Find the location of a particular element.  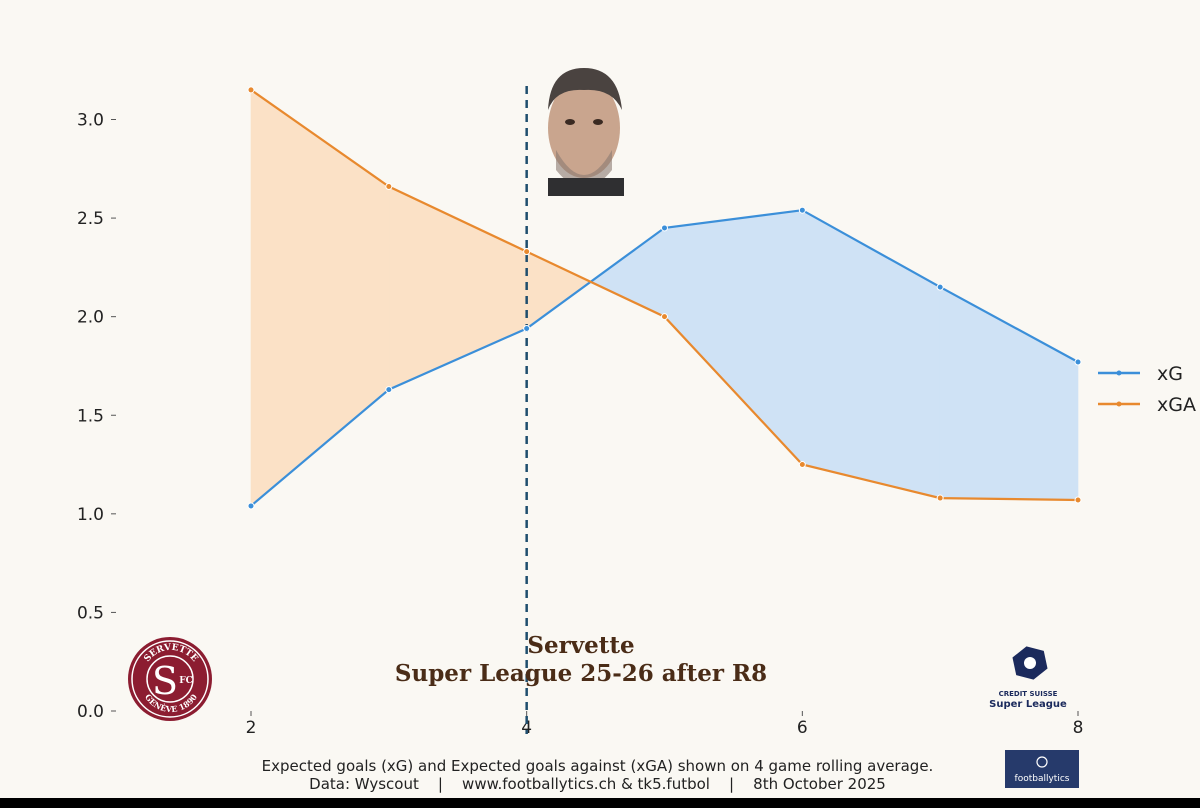

servette-logo-fc: FC is located at coordinates (186, 681).